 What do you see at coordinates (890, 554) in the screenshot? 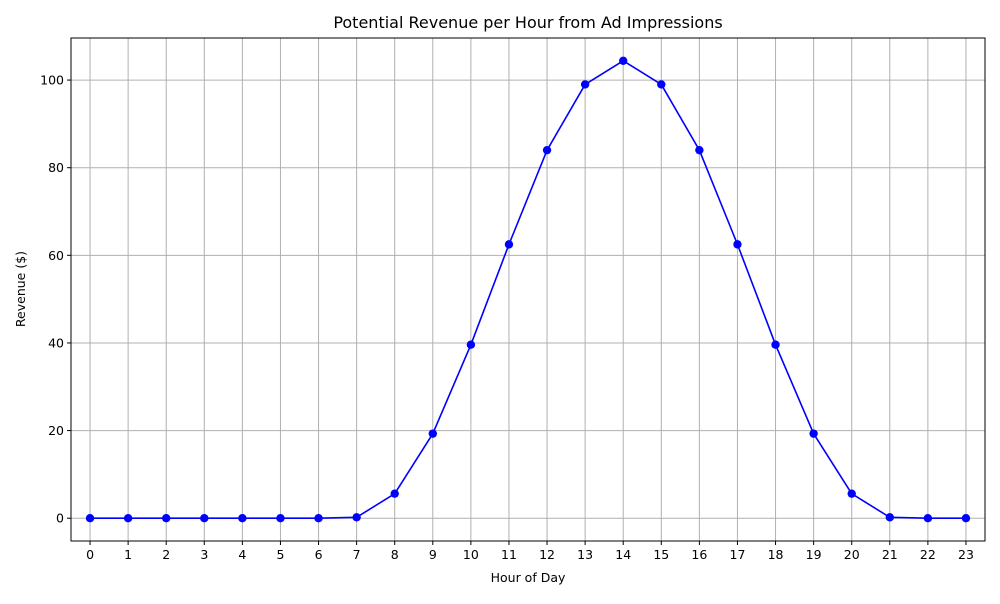
I see `x-tick-label: 21` at bounding box center [890, 554].